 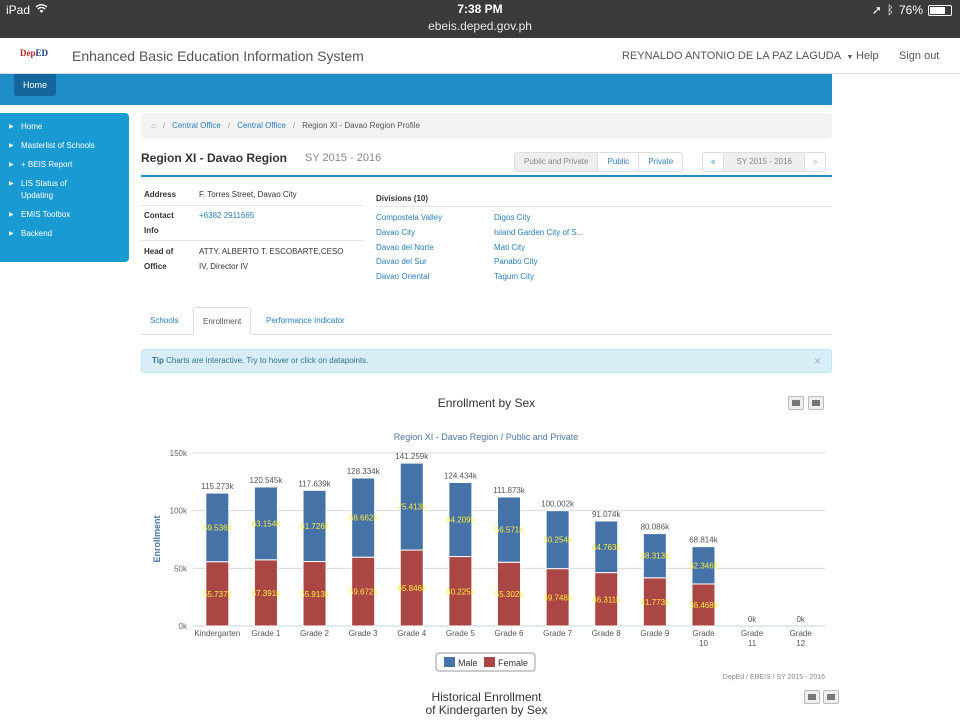 What do you see at coordinates (41, 10) in the screenshot?
I see `wifi-icon` at bounding box center [41, 10].